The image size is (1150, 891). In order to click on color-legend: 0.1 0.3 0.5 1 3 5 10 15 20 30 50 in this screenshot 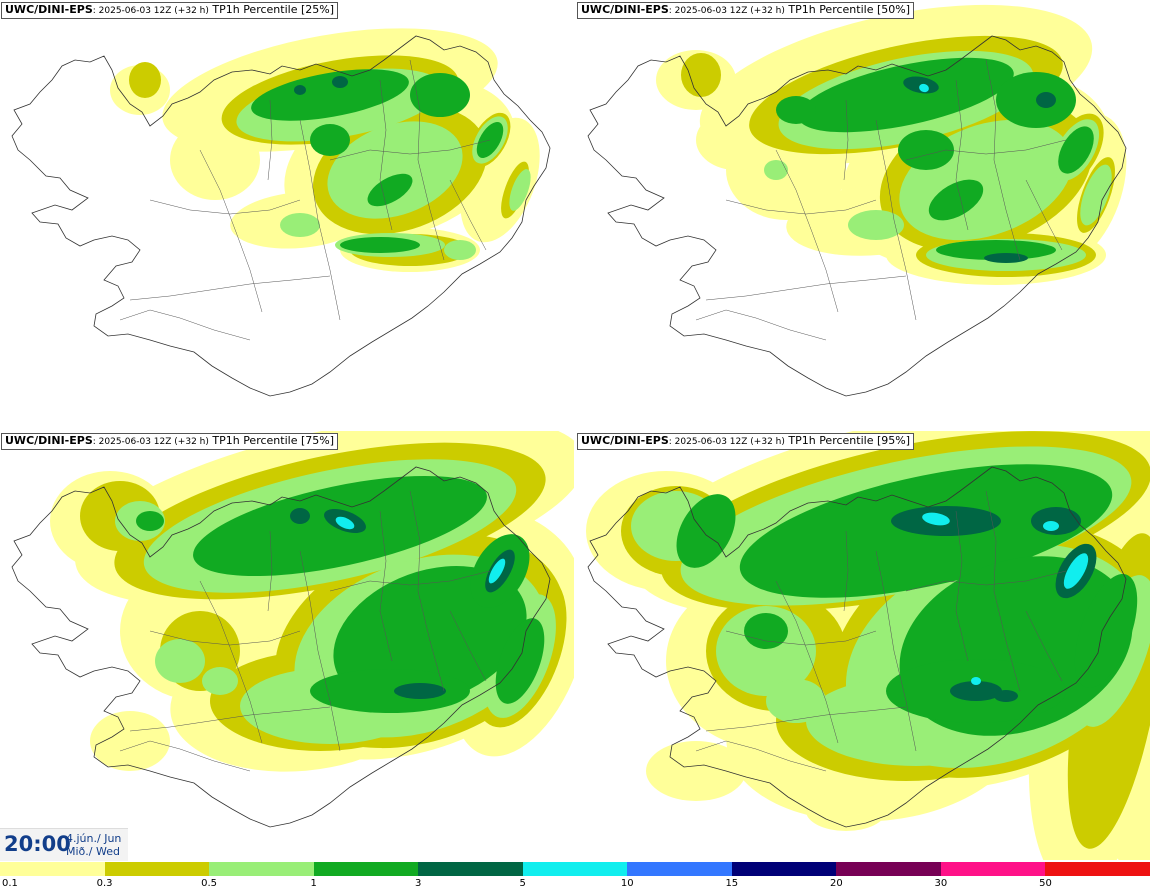, I will do `click(575, 876)`.